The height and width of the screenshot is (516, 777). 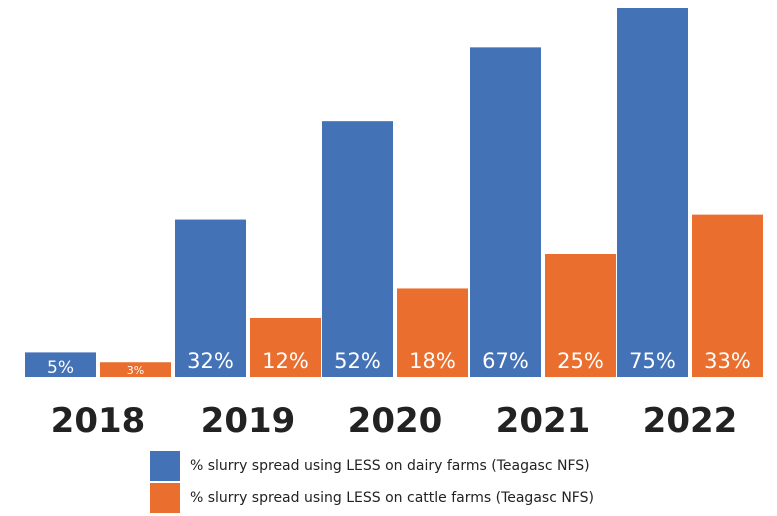 What do you see at coordinates (432, 332) in the screenshot?
I see `bar-cattle-2020` at bounding box center [432, 332].